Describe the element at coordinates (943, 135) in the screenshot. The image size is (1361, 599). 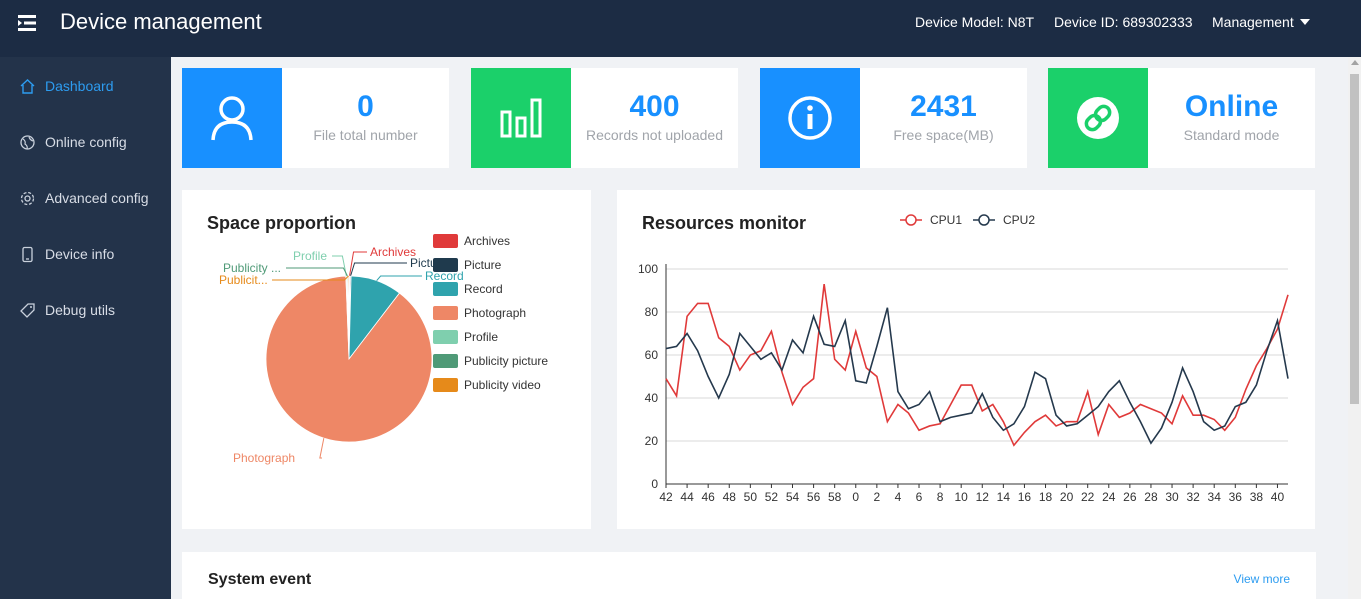
I see `stat-label: Free space(MB)` at that location.